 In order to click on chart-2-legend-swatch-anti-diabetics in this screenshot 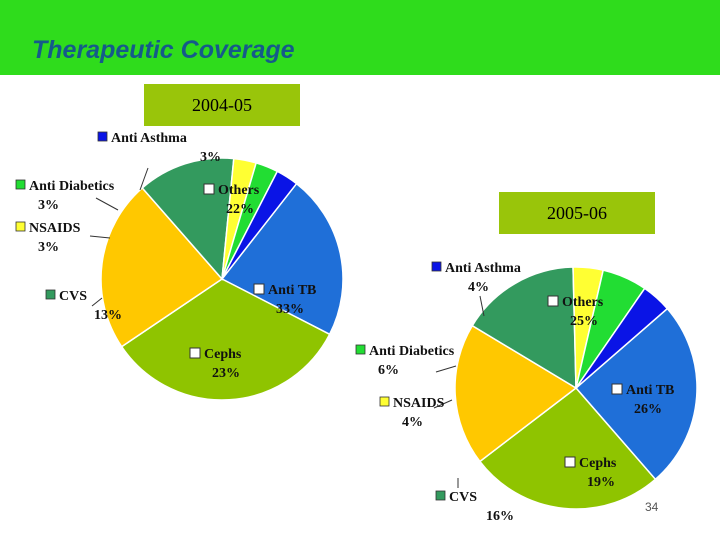, I will do `click(360, 349)`.